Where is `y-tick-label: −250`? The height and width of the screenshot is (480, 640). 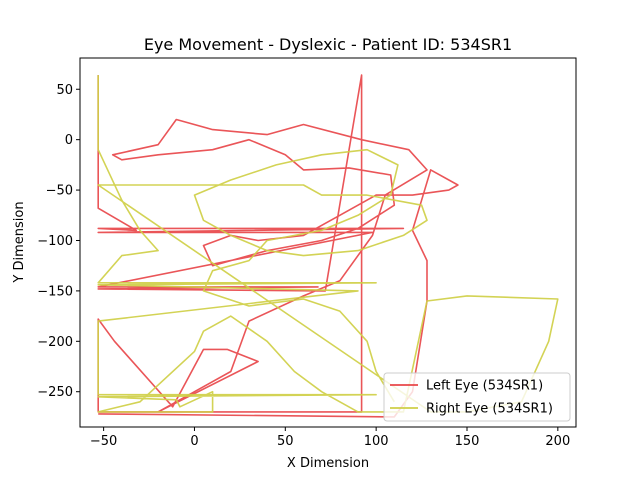 y-tick-label: −250 is located at coordinates (55, 392).